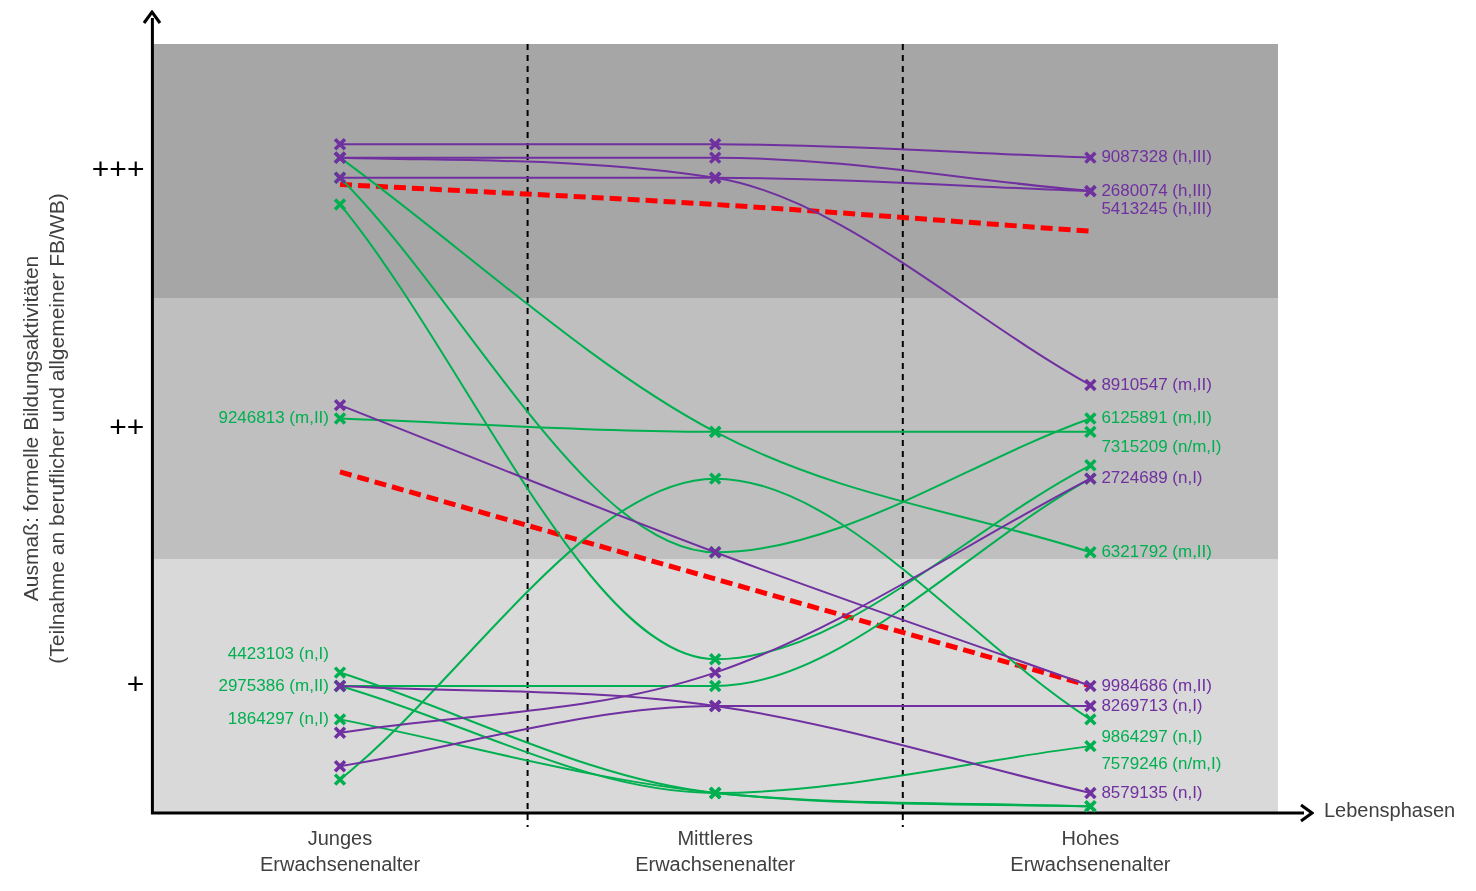  Describe the element at coordinates (1156, 208) in the screenshot. I see `series-label: 5413245 (h,III)` at that location.